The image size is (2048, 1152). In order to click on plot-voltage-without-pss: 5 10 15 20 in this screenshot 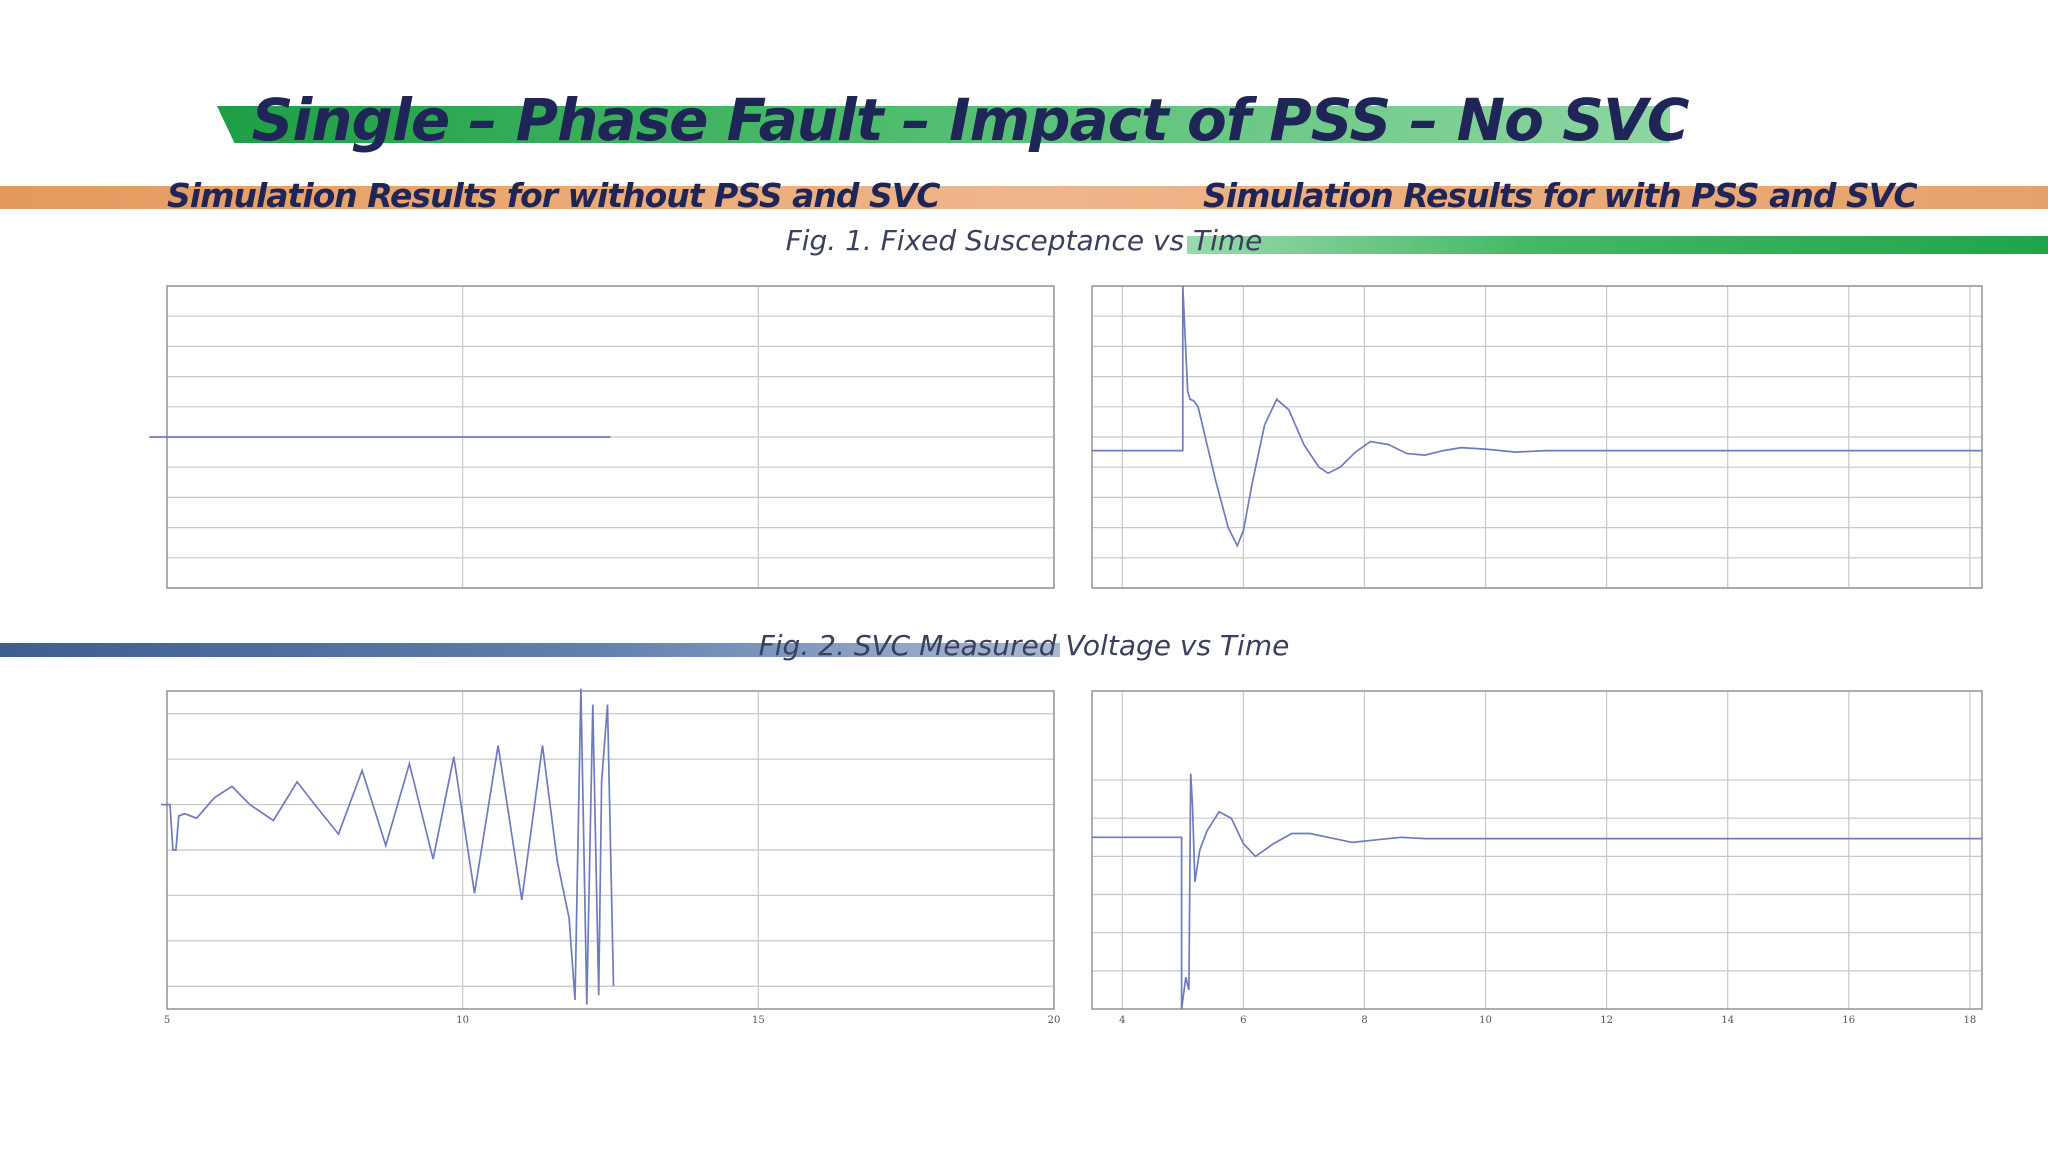, I will do `click(611, 857)`.